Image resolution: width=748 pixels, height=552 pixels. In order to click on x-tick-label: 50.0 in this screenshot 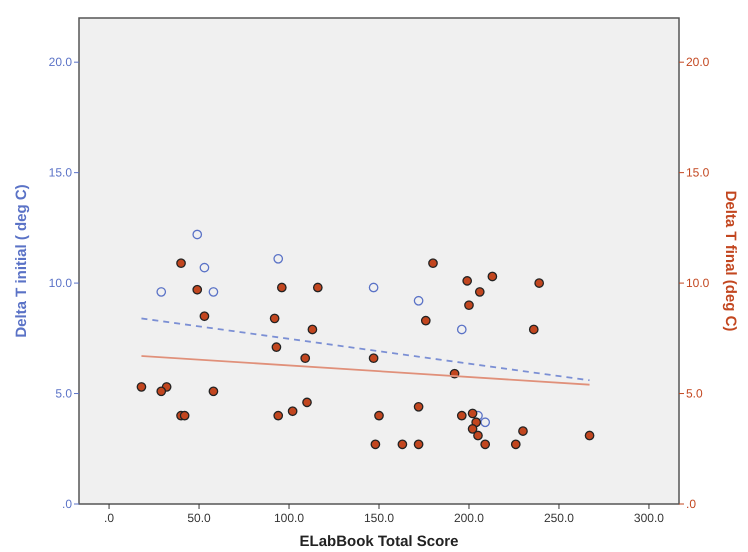, I will do `click(199, 518)`.